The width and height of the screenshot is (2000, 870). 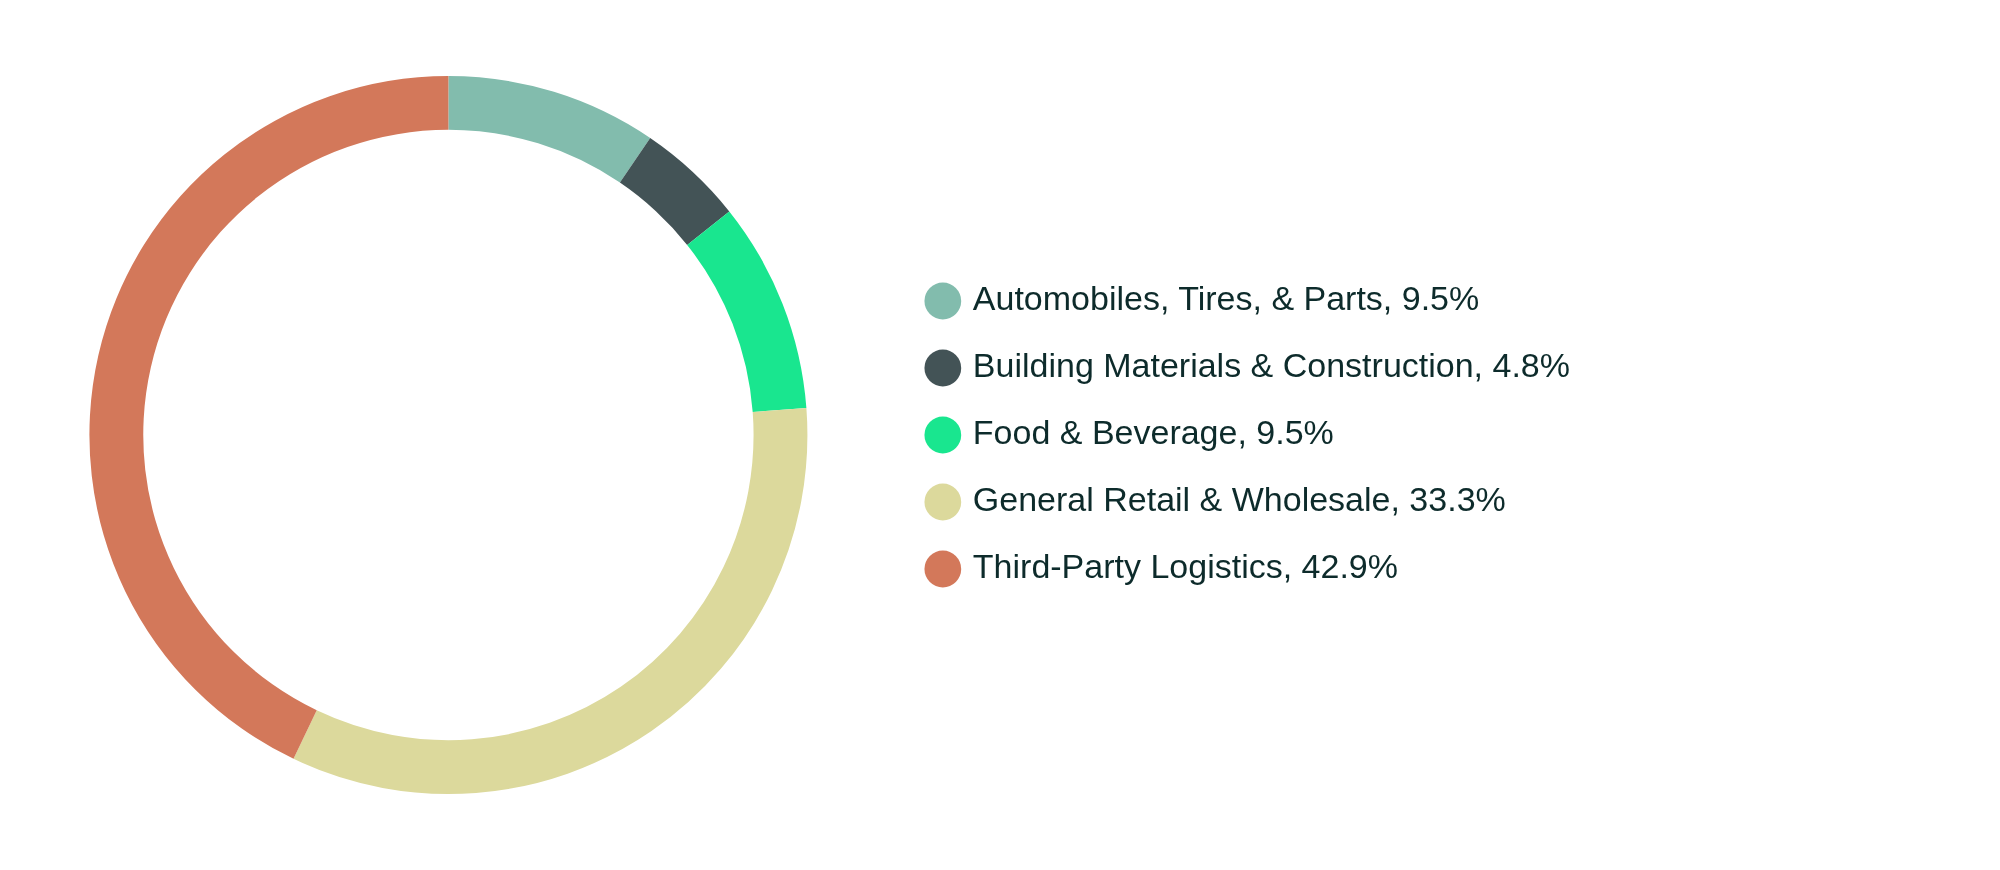 What do you see at coordinates (1271, 365) in the screenshot?
I see `legend-label: Building Materials & Construction, 4.8%` at bounding box center [1271, 365].